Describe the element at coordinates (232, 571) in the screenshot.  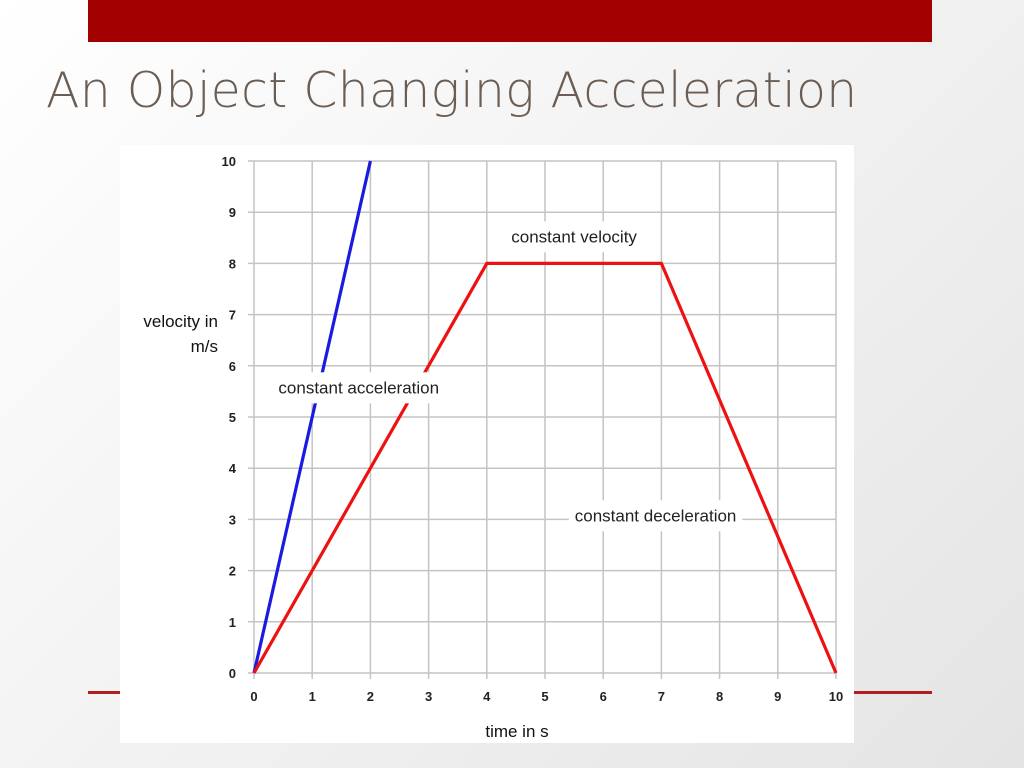
I see `y-tick-label: 2` at that location.